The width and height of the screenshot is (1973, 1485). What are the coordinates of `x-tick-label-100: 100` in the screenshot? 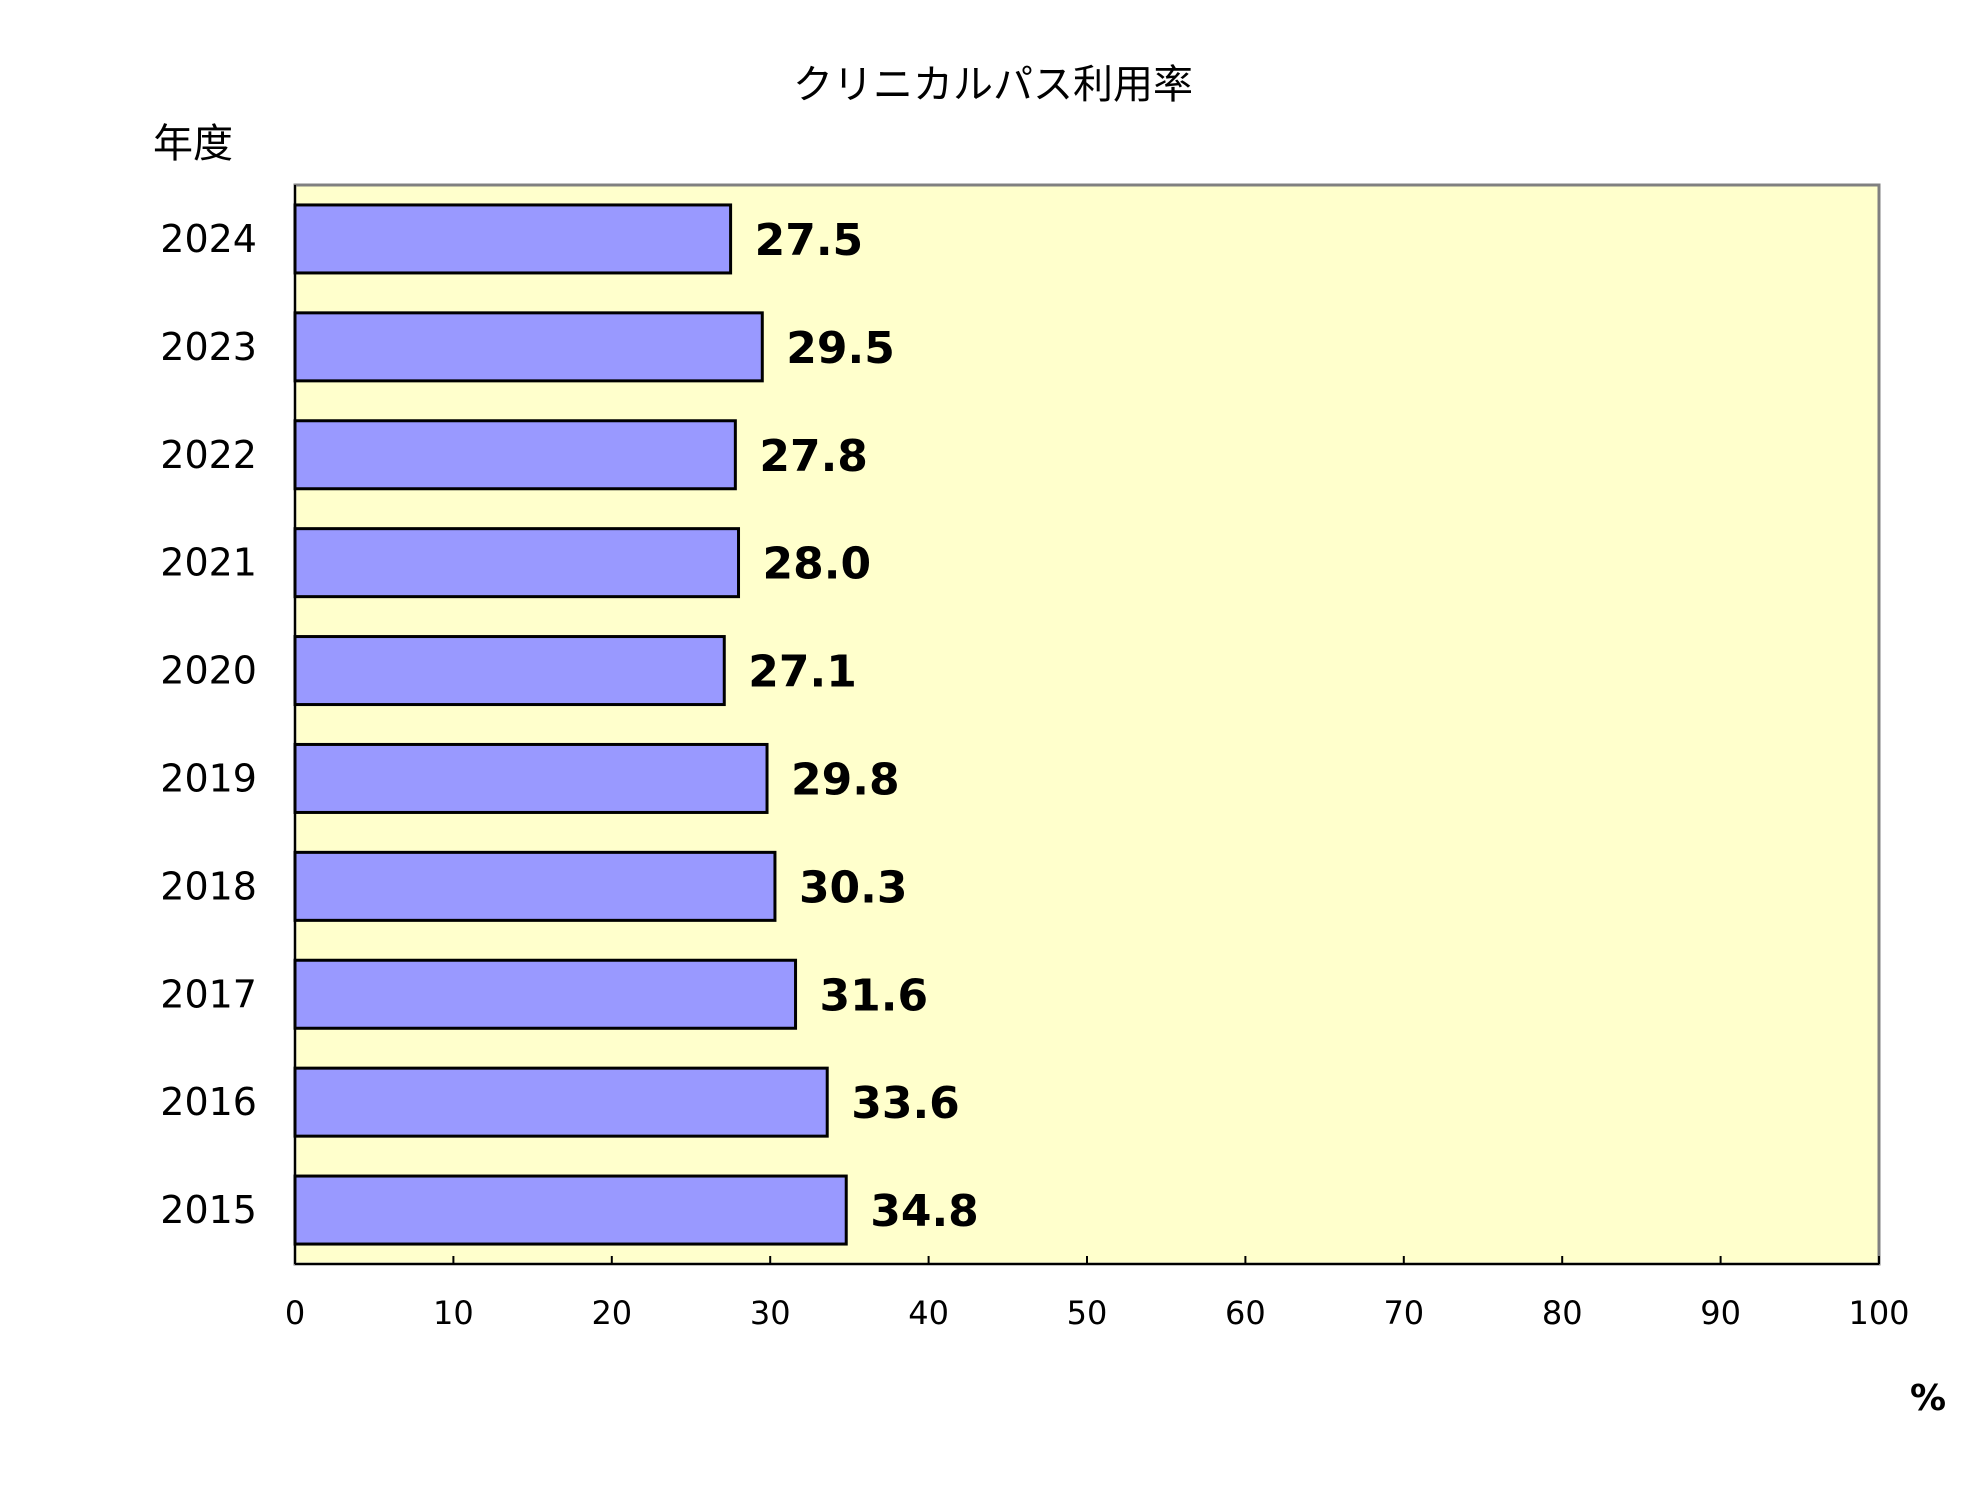 It's located at (1878, 1313).